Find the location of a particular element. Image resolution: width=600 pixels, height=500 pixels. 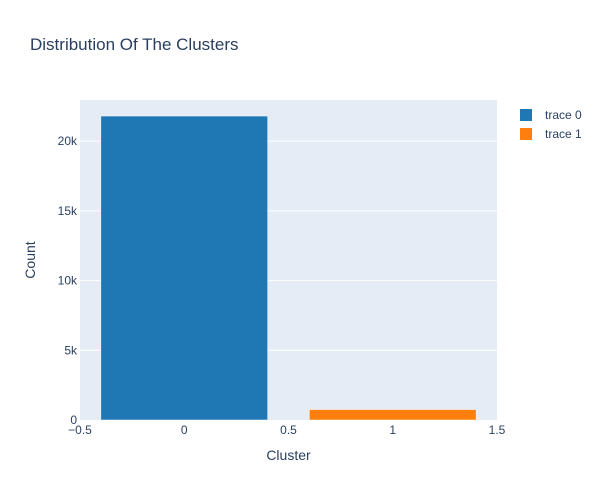

y-axis-title: Count is located at coordinates (30, 259).